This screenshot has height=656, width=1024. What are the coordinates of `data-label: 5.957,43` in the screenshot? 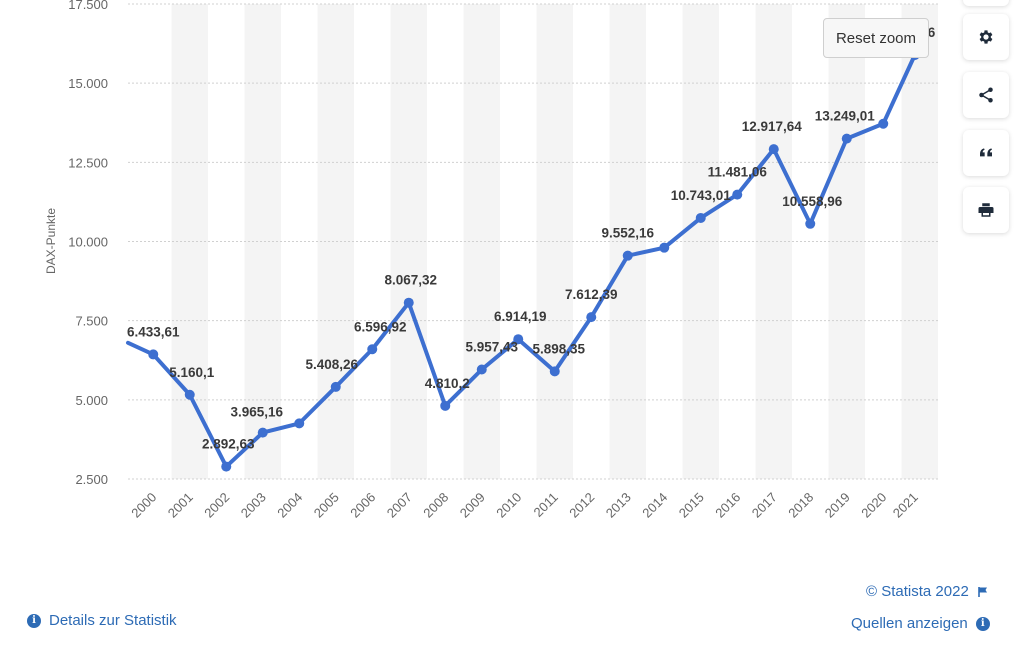 It's located at (491, 347).